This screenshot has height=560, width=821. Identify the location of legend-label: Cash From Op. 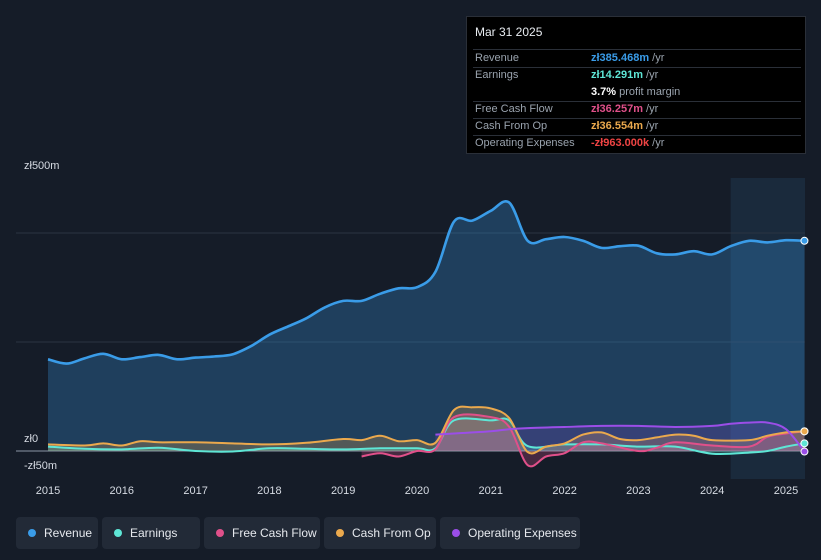
(391, 533).